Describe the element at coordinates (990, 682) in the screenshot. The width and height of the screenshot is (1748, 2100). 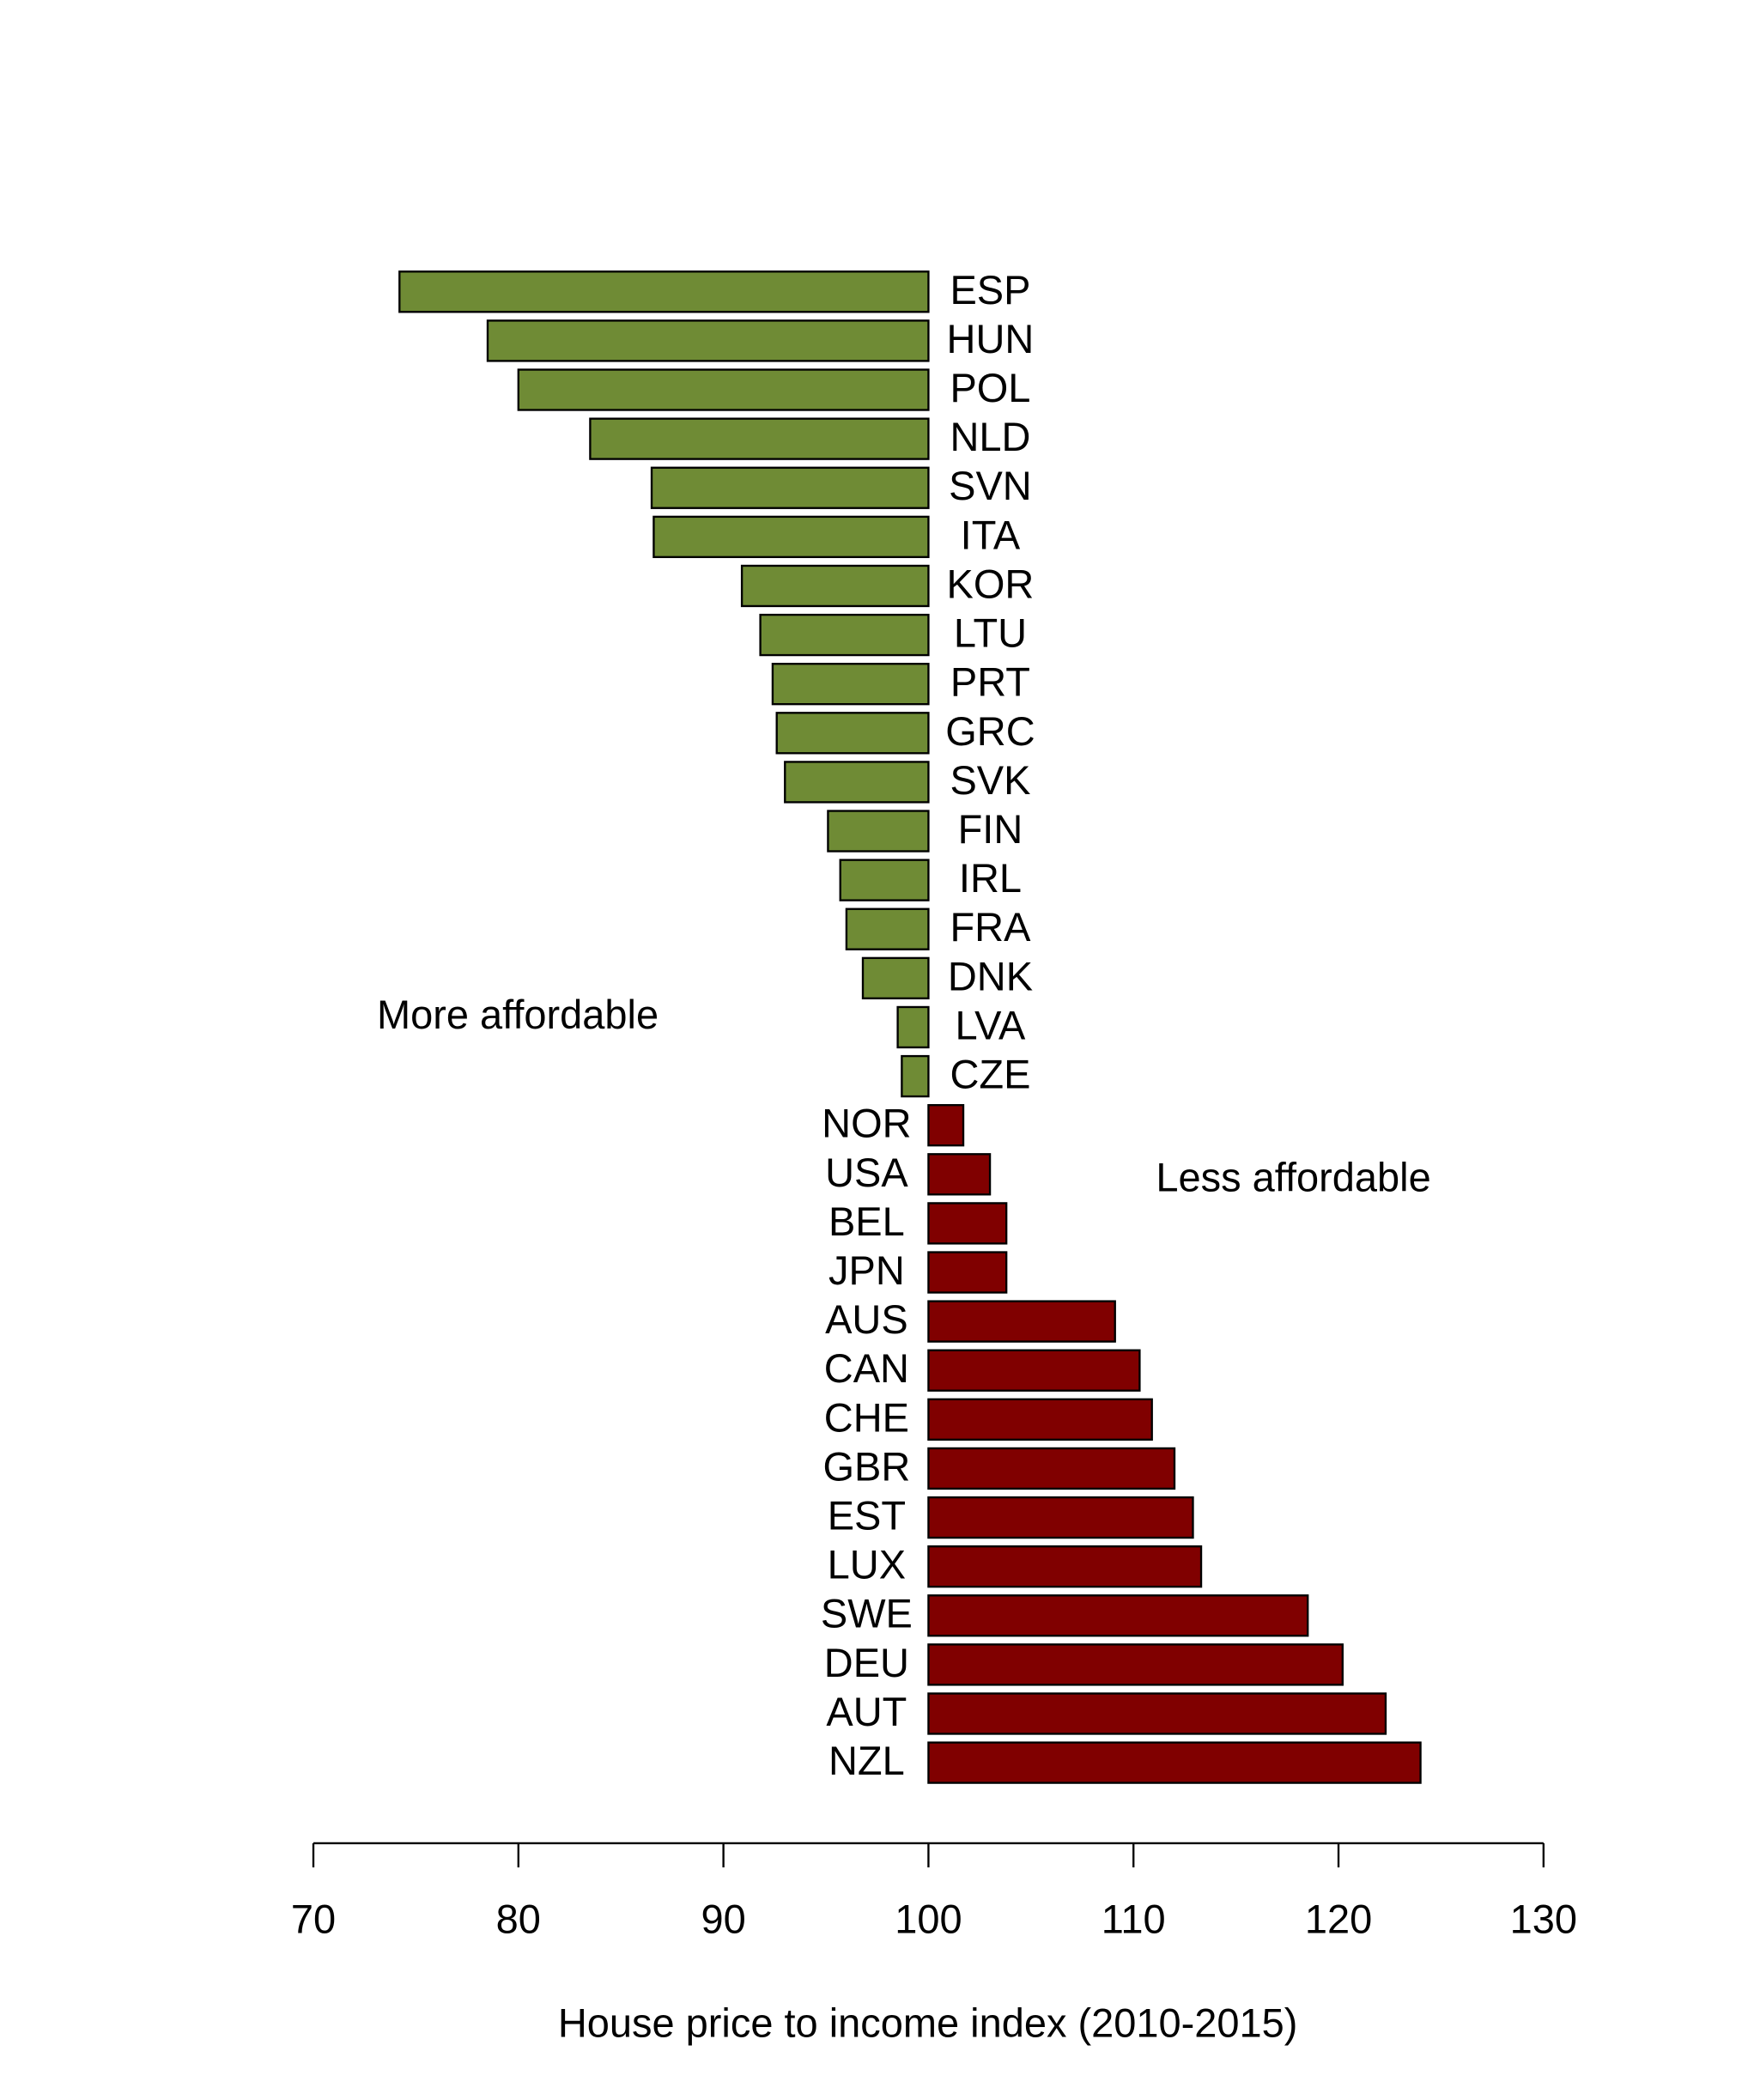
I see `category-label: PRT` at that location.